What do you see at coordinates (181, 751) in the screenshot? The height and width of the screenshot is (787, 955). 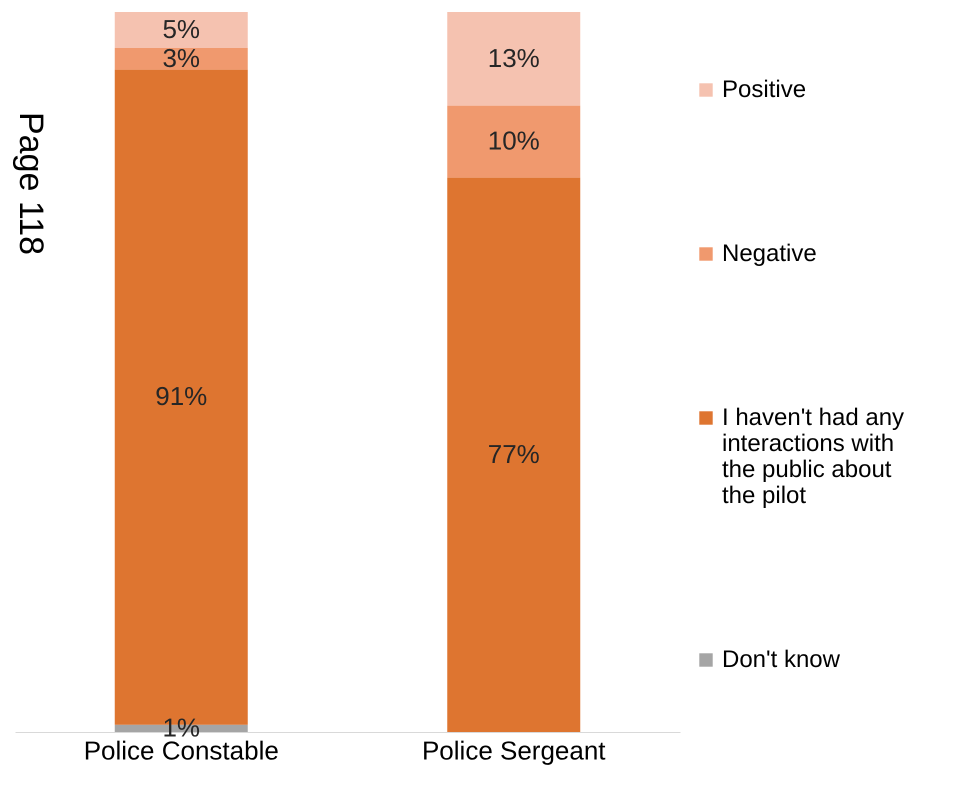 I see `x-tick-label: Police Constable` at bounding box center [181, 751].